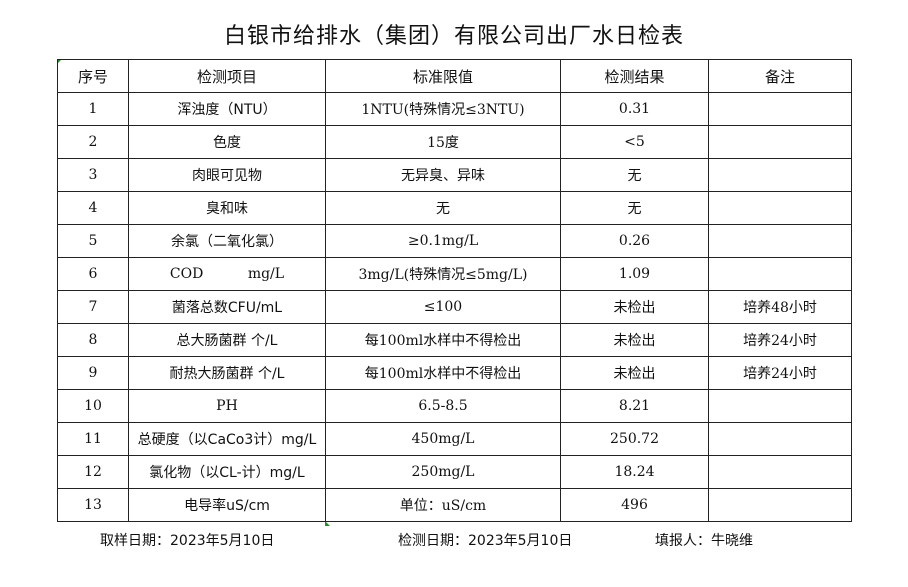 Image resolution: width=908 pixels, height=587 pixels. What do you see at coordinates (93, 472) in the screenshot?
I see `cell-index: 12` at bounding box center [93, 472].